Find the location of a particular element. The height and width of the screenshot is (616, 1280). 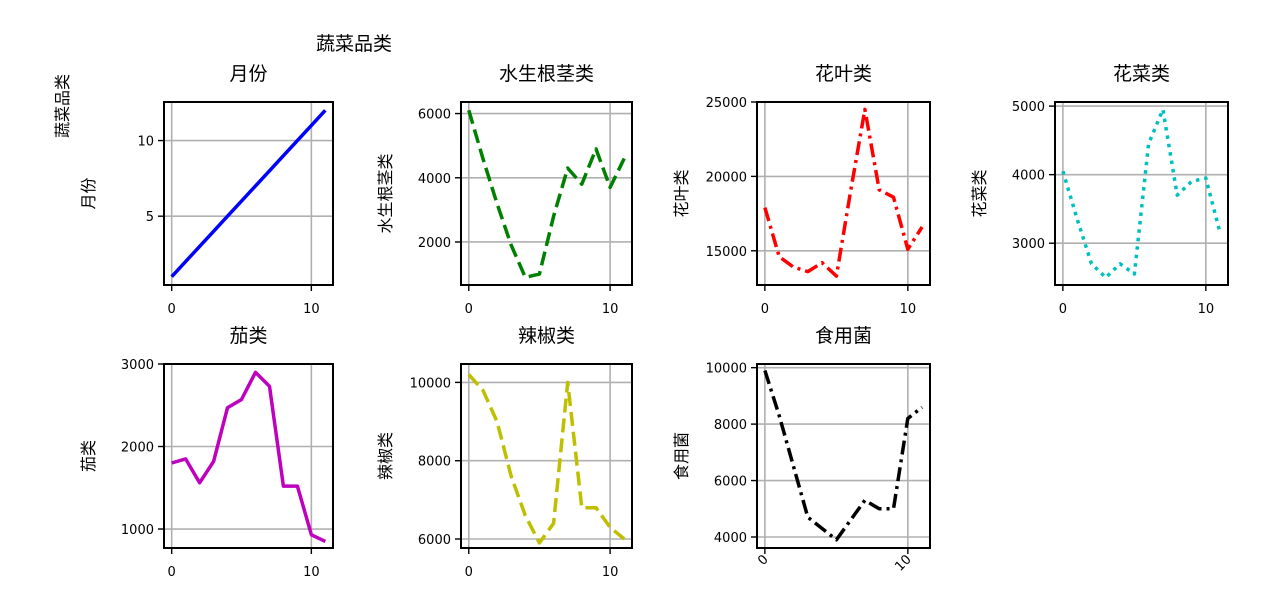

y-axis-label: 月份 is located at coordinates (88, 193).